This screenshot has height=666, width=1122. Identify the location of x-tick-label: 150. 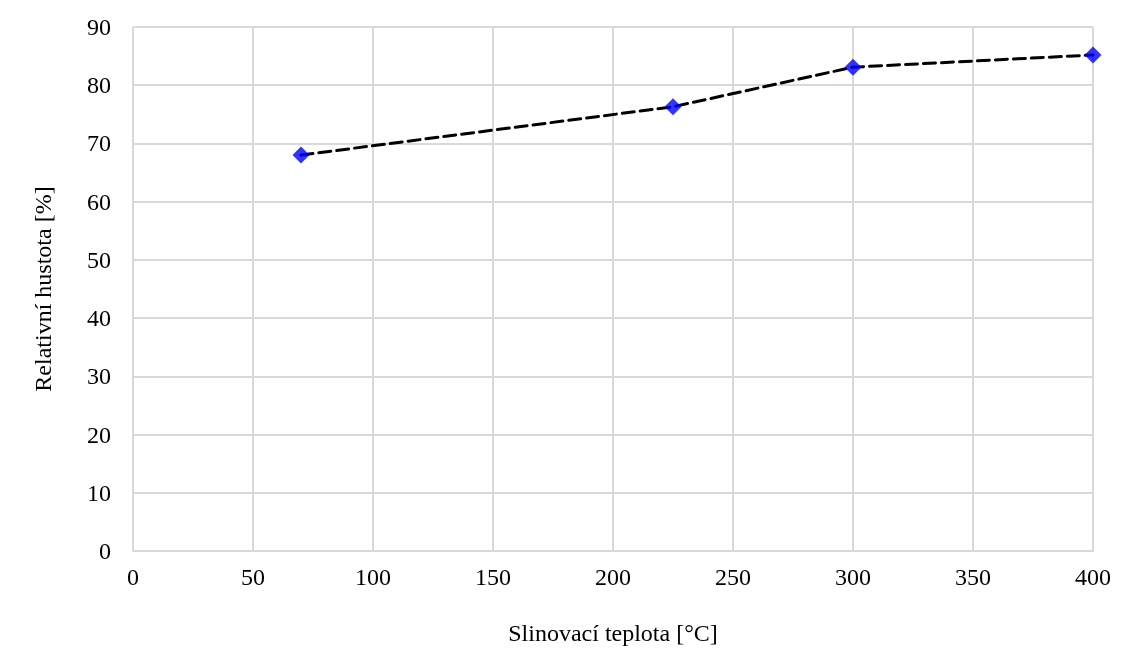
(493, 577).